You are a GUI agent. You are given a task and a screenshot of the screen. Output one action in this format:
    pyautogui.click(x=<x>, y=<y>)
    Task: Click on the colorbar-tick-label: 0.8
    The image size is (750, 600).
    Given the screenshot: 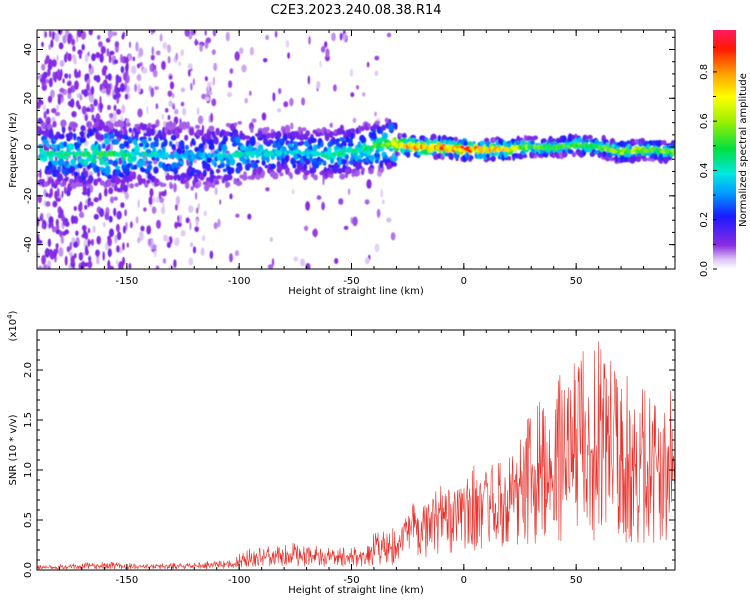 What is the action you would take?
    pyautogui.click(x=704, y=72)
    